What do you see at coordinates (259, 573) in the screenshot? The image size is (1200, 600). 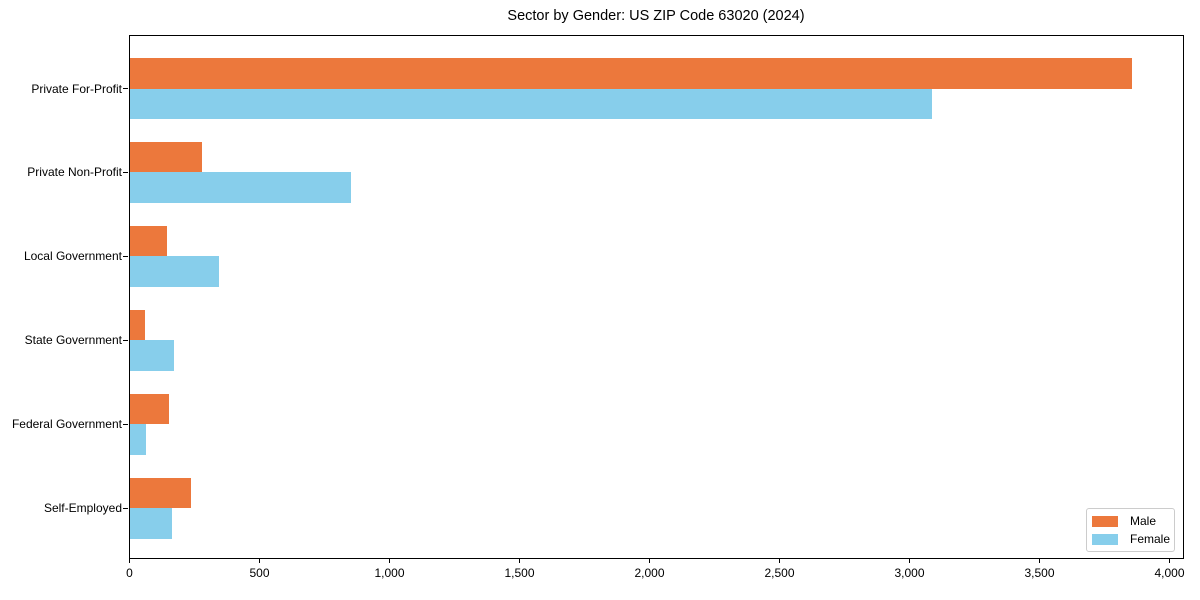 I see `x-tick-label: 500` at bounding box center [259, 573].